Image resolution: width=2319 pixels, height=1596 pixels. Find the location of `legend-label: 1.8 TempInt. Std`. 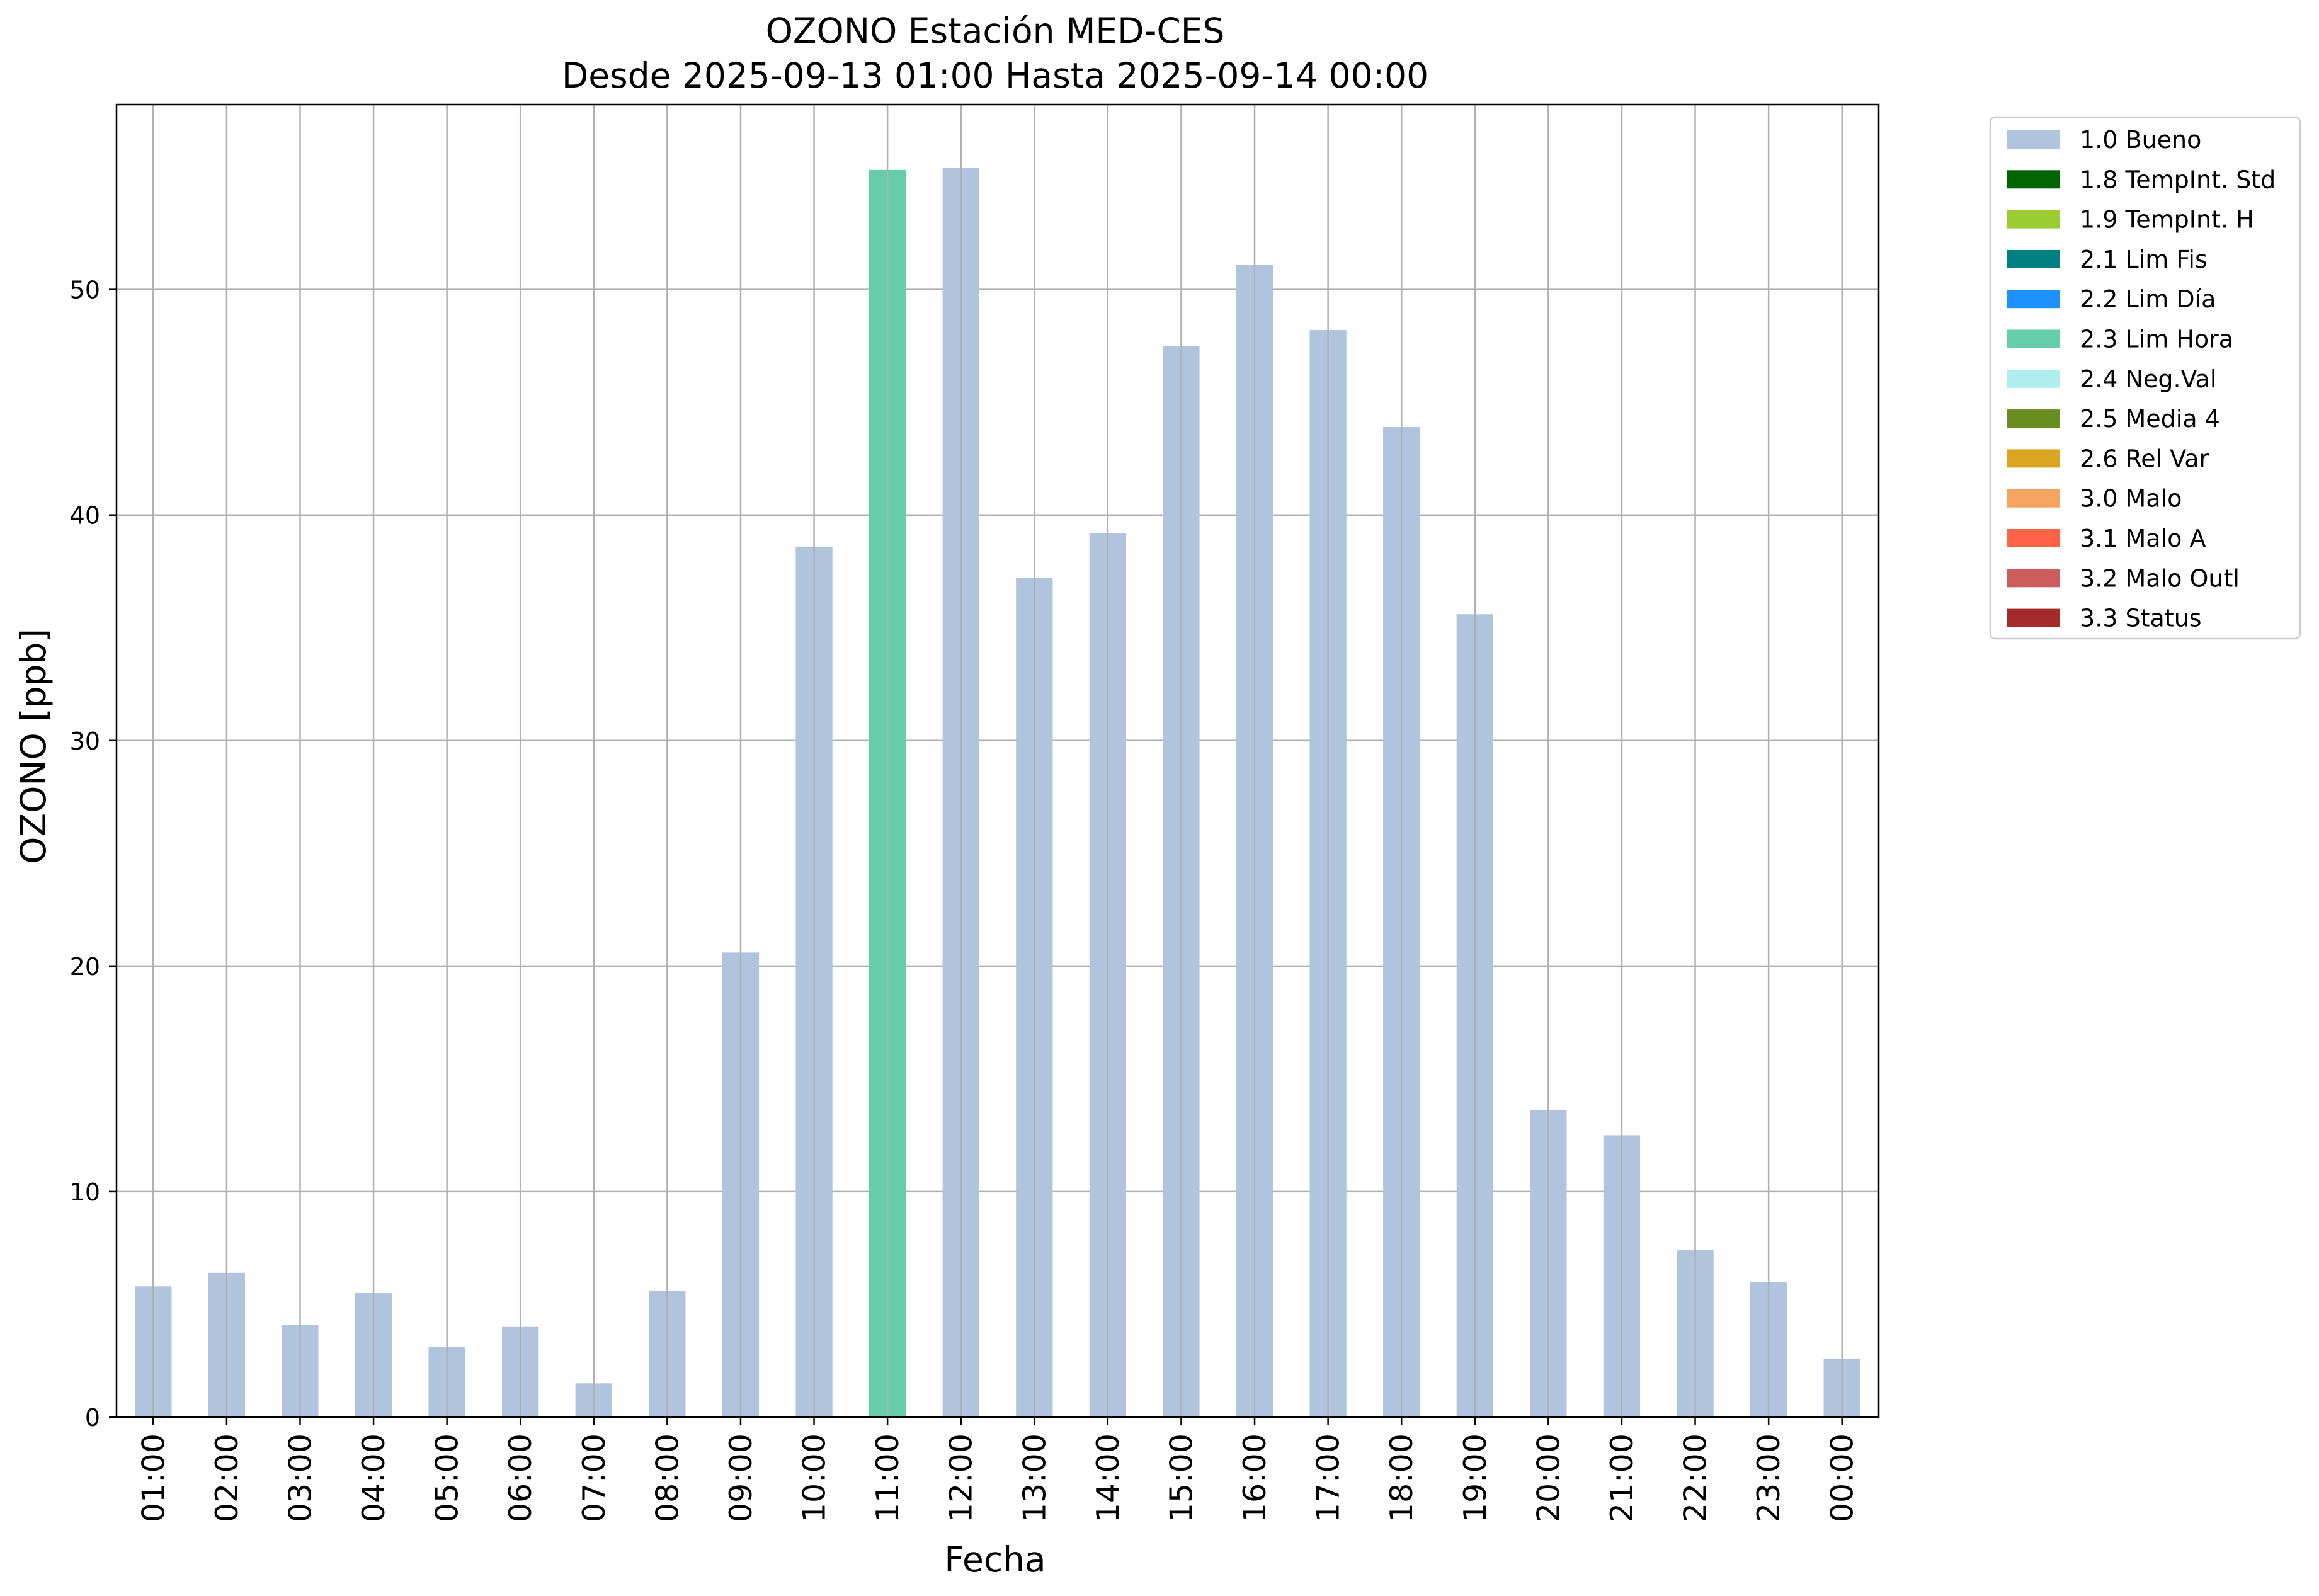

legend-label: 1.8 TempInt. Std is located at coordinates (2178, 179).